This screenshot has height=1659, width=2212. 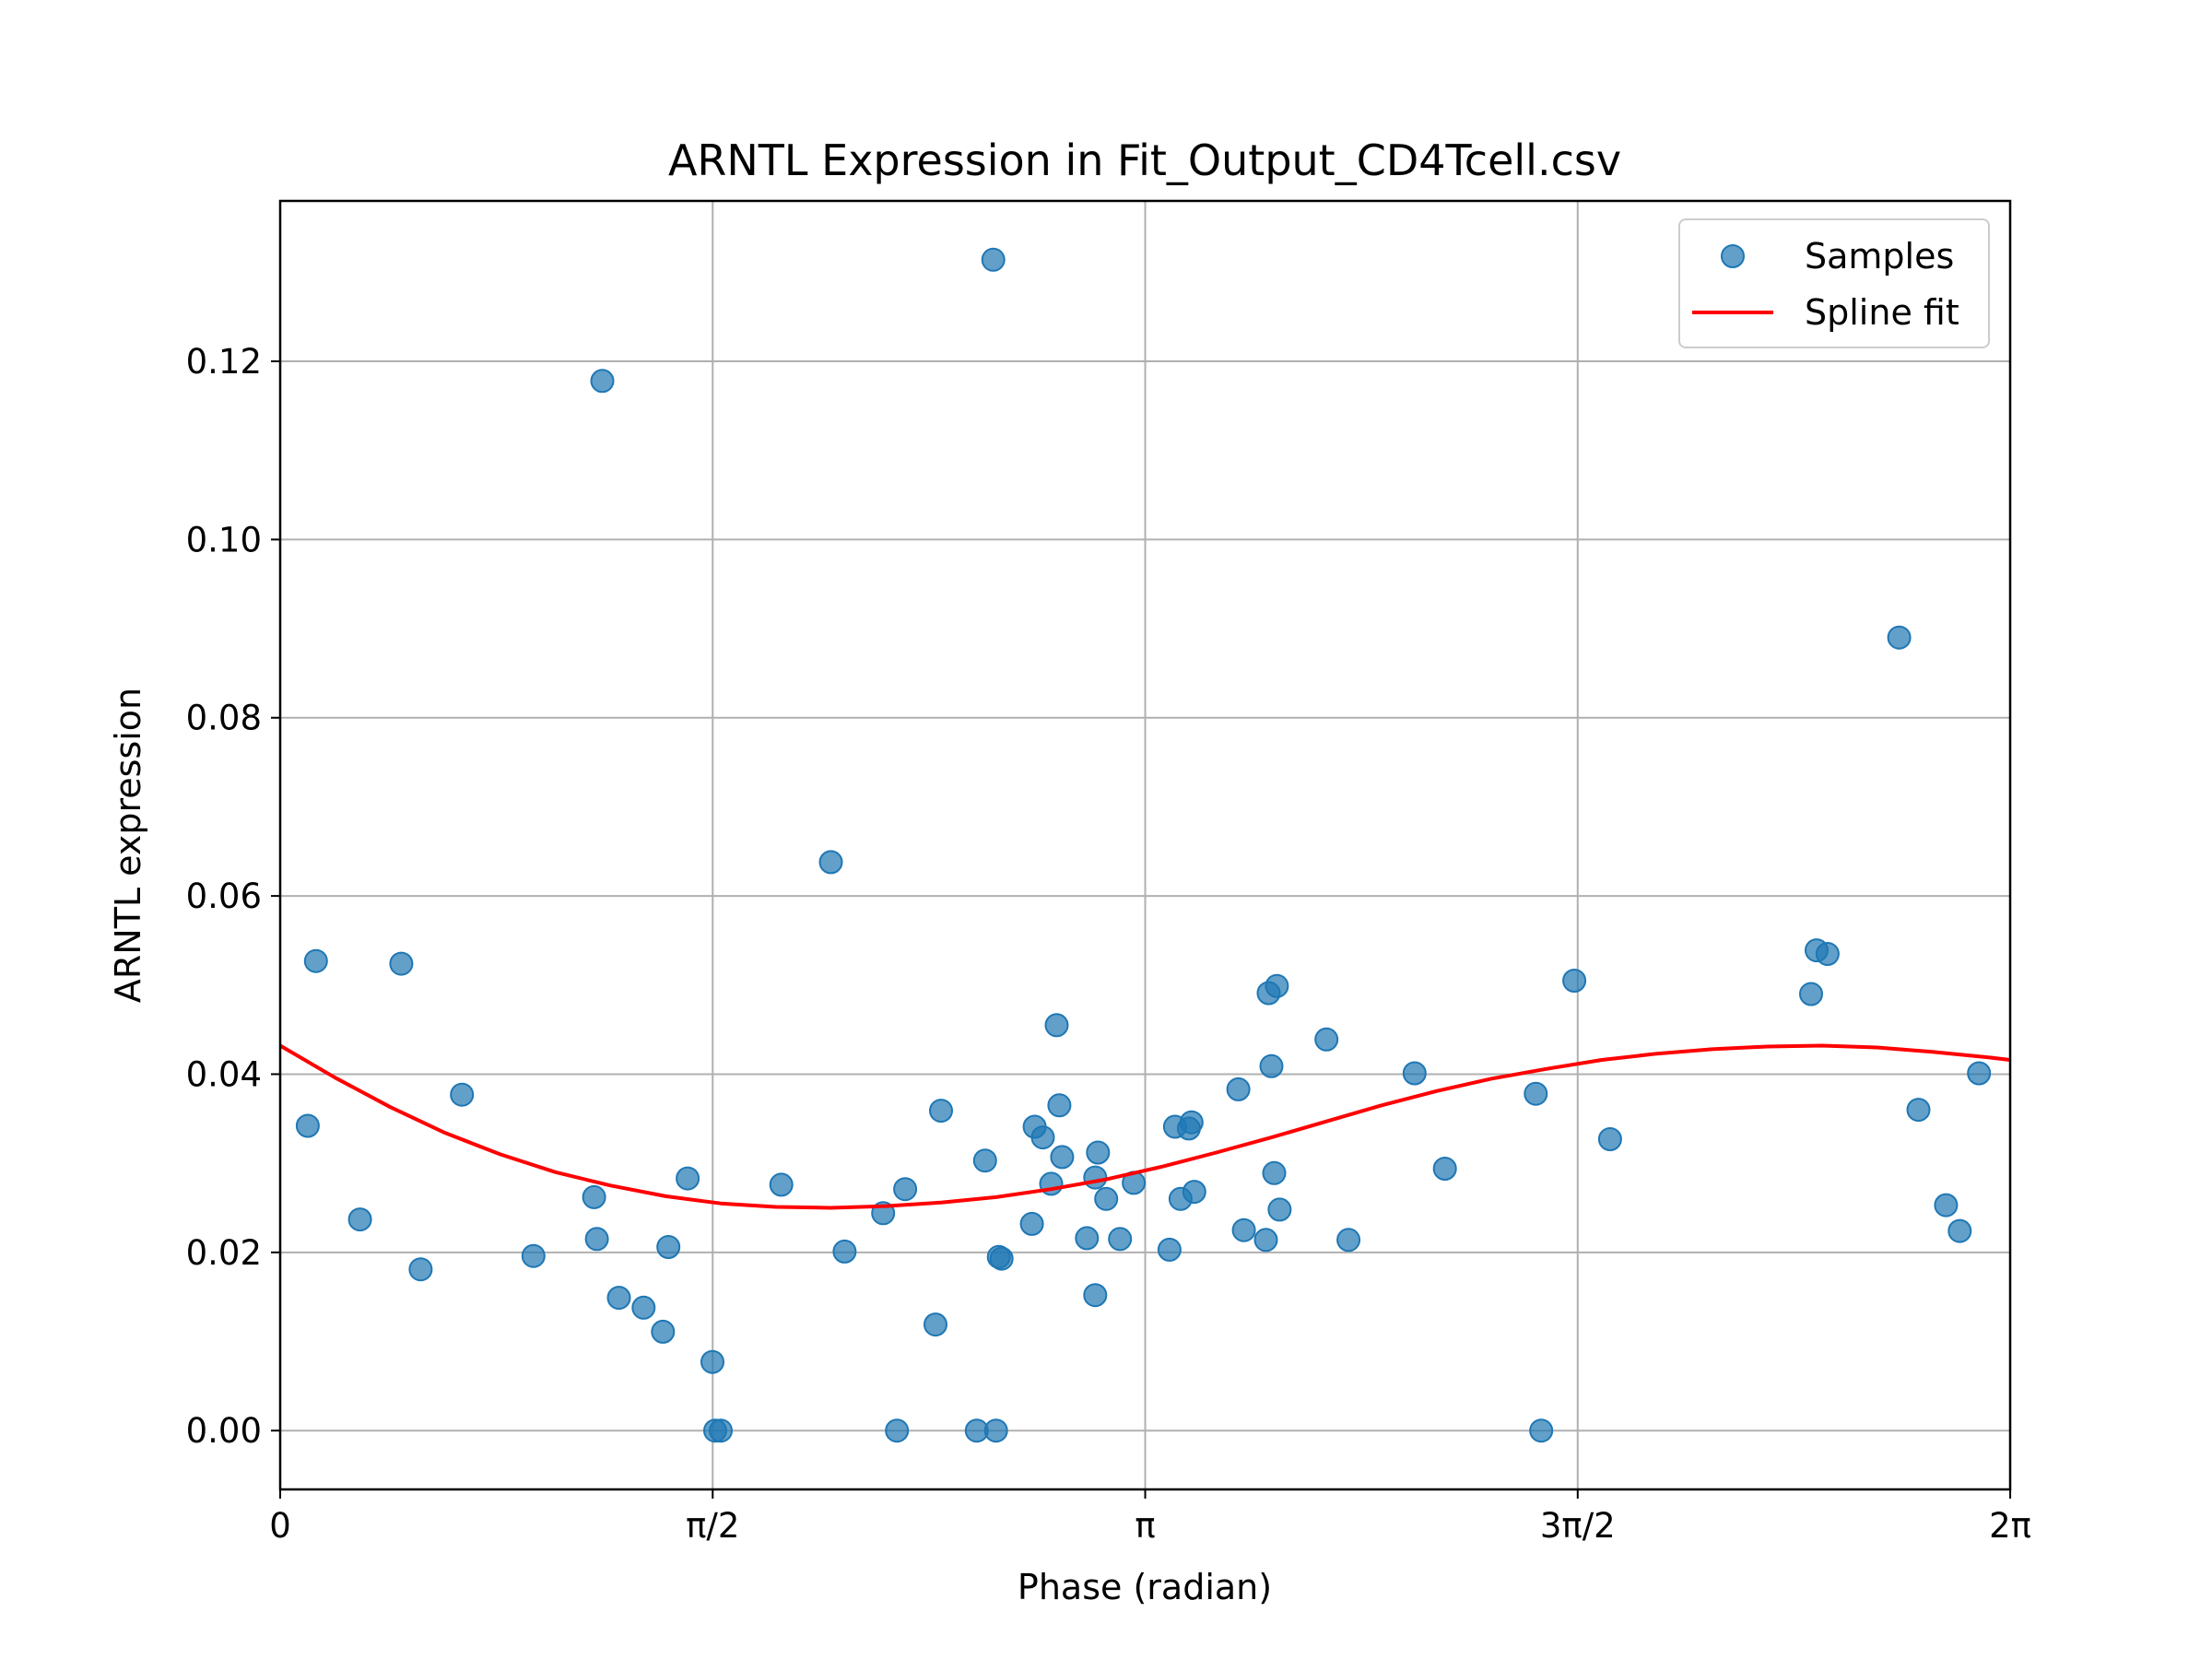 What do you see at coordinates (1578, 1526) in the screenshot?
I see `x-tick-label: 3π/2` at bounding box center [1578, 1526].